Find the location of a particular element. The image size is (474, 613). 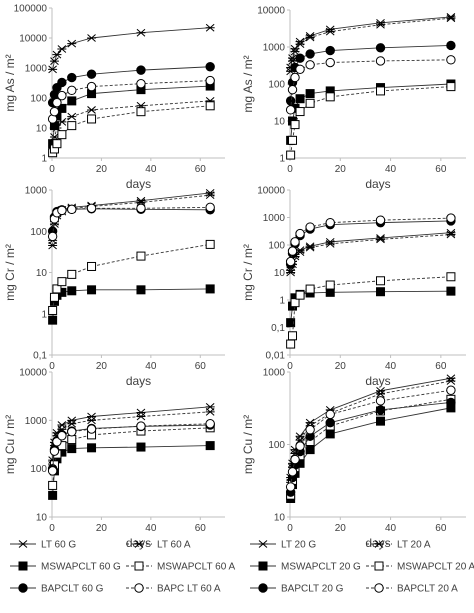

x-tick-label: 40 is located at coordinates (151, 528).